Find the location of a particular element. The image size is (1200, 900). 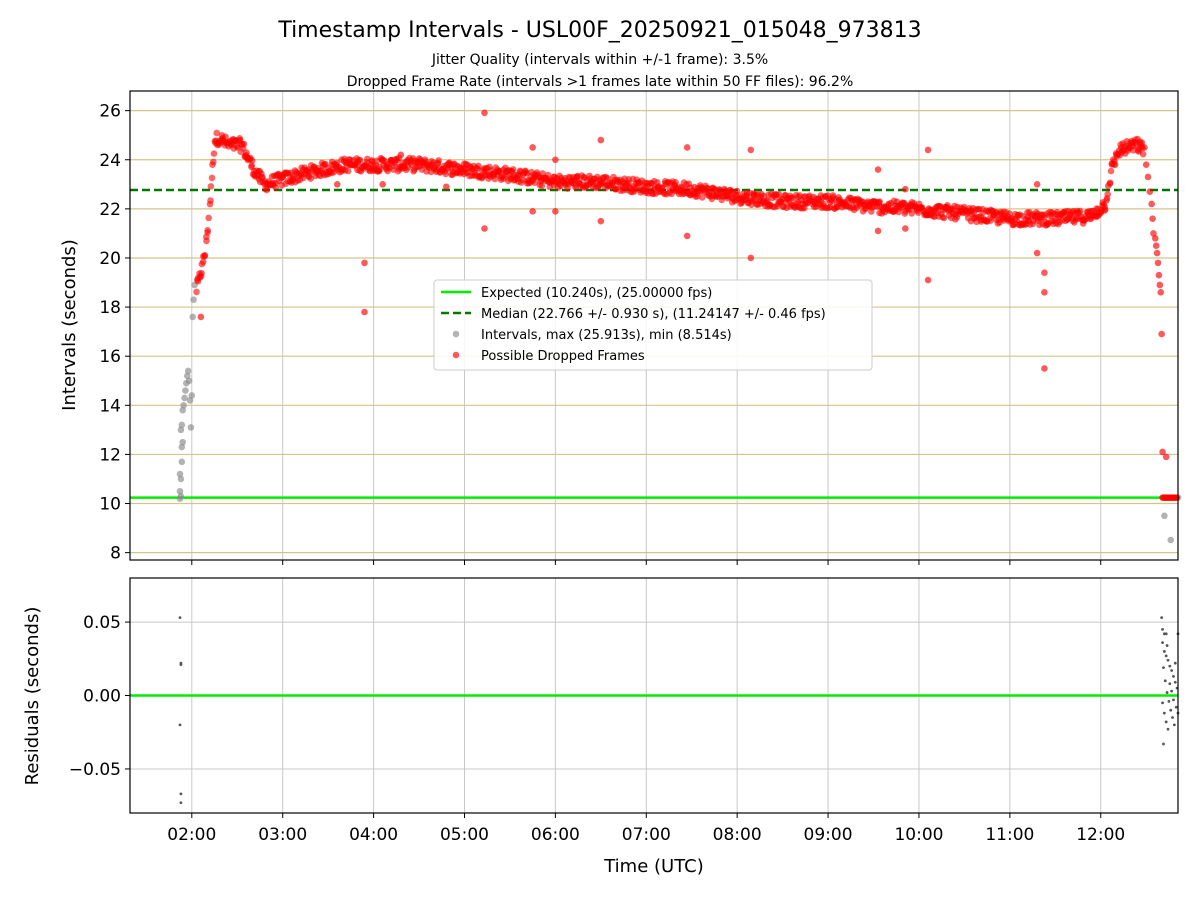

x-tick-label: 10:00 is located at coordinates (918, 835).